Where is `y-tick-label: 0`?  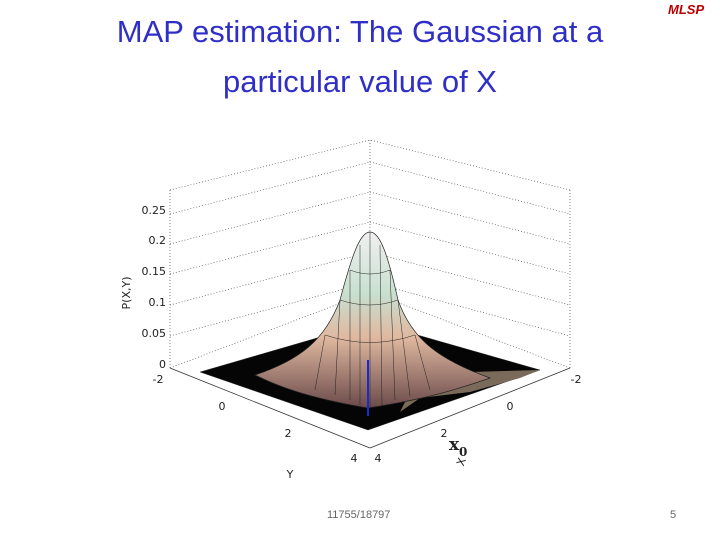
y-tick-label: 0 is located at coordinates (222, 406).